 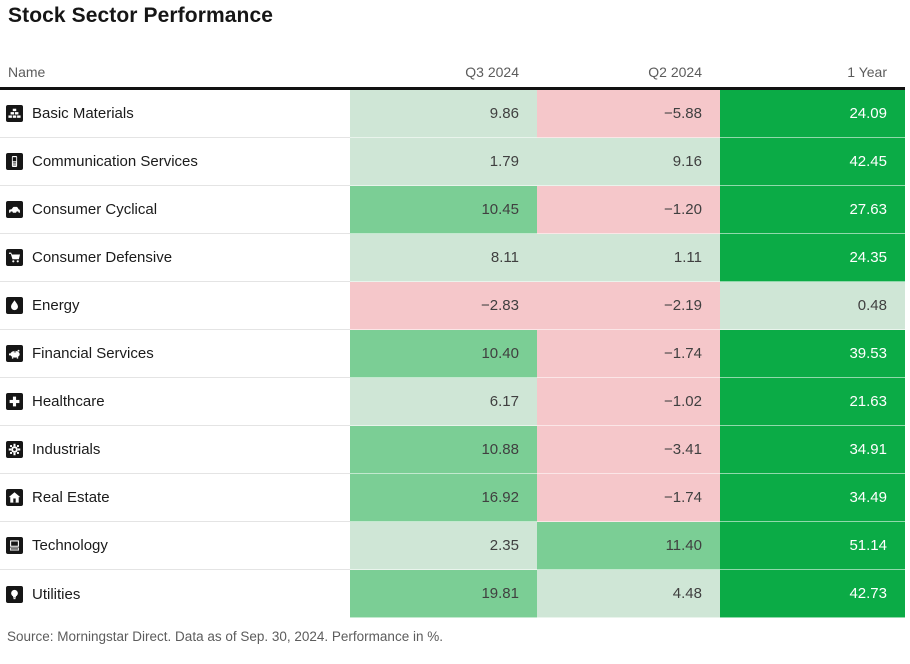 What do you see at coordinates (93, 353) in the screenshot?
I see `sector-label: Financial Services` at bounding box center [93, 353].